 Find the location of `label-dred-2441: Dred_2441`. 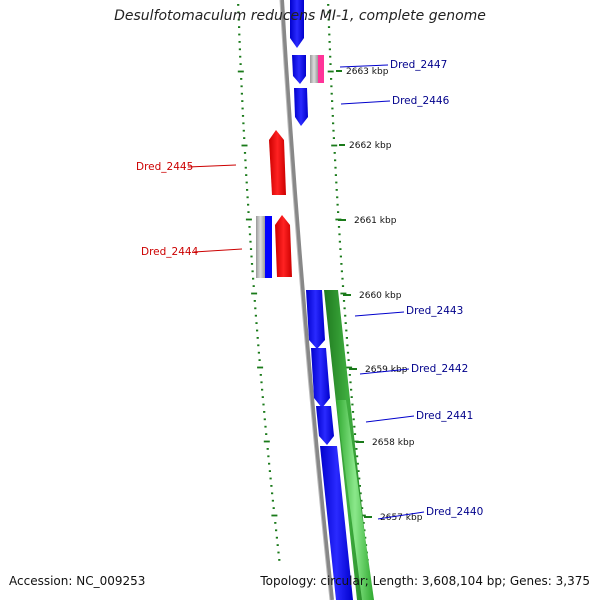

label-dred-2441: Dred_2441 is located at coordinates (444, 416).